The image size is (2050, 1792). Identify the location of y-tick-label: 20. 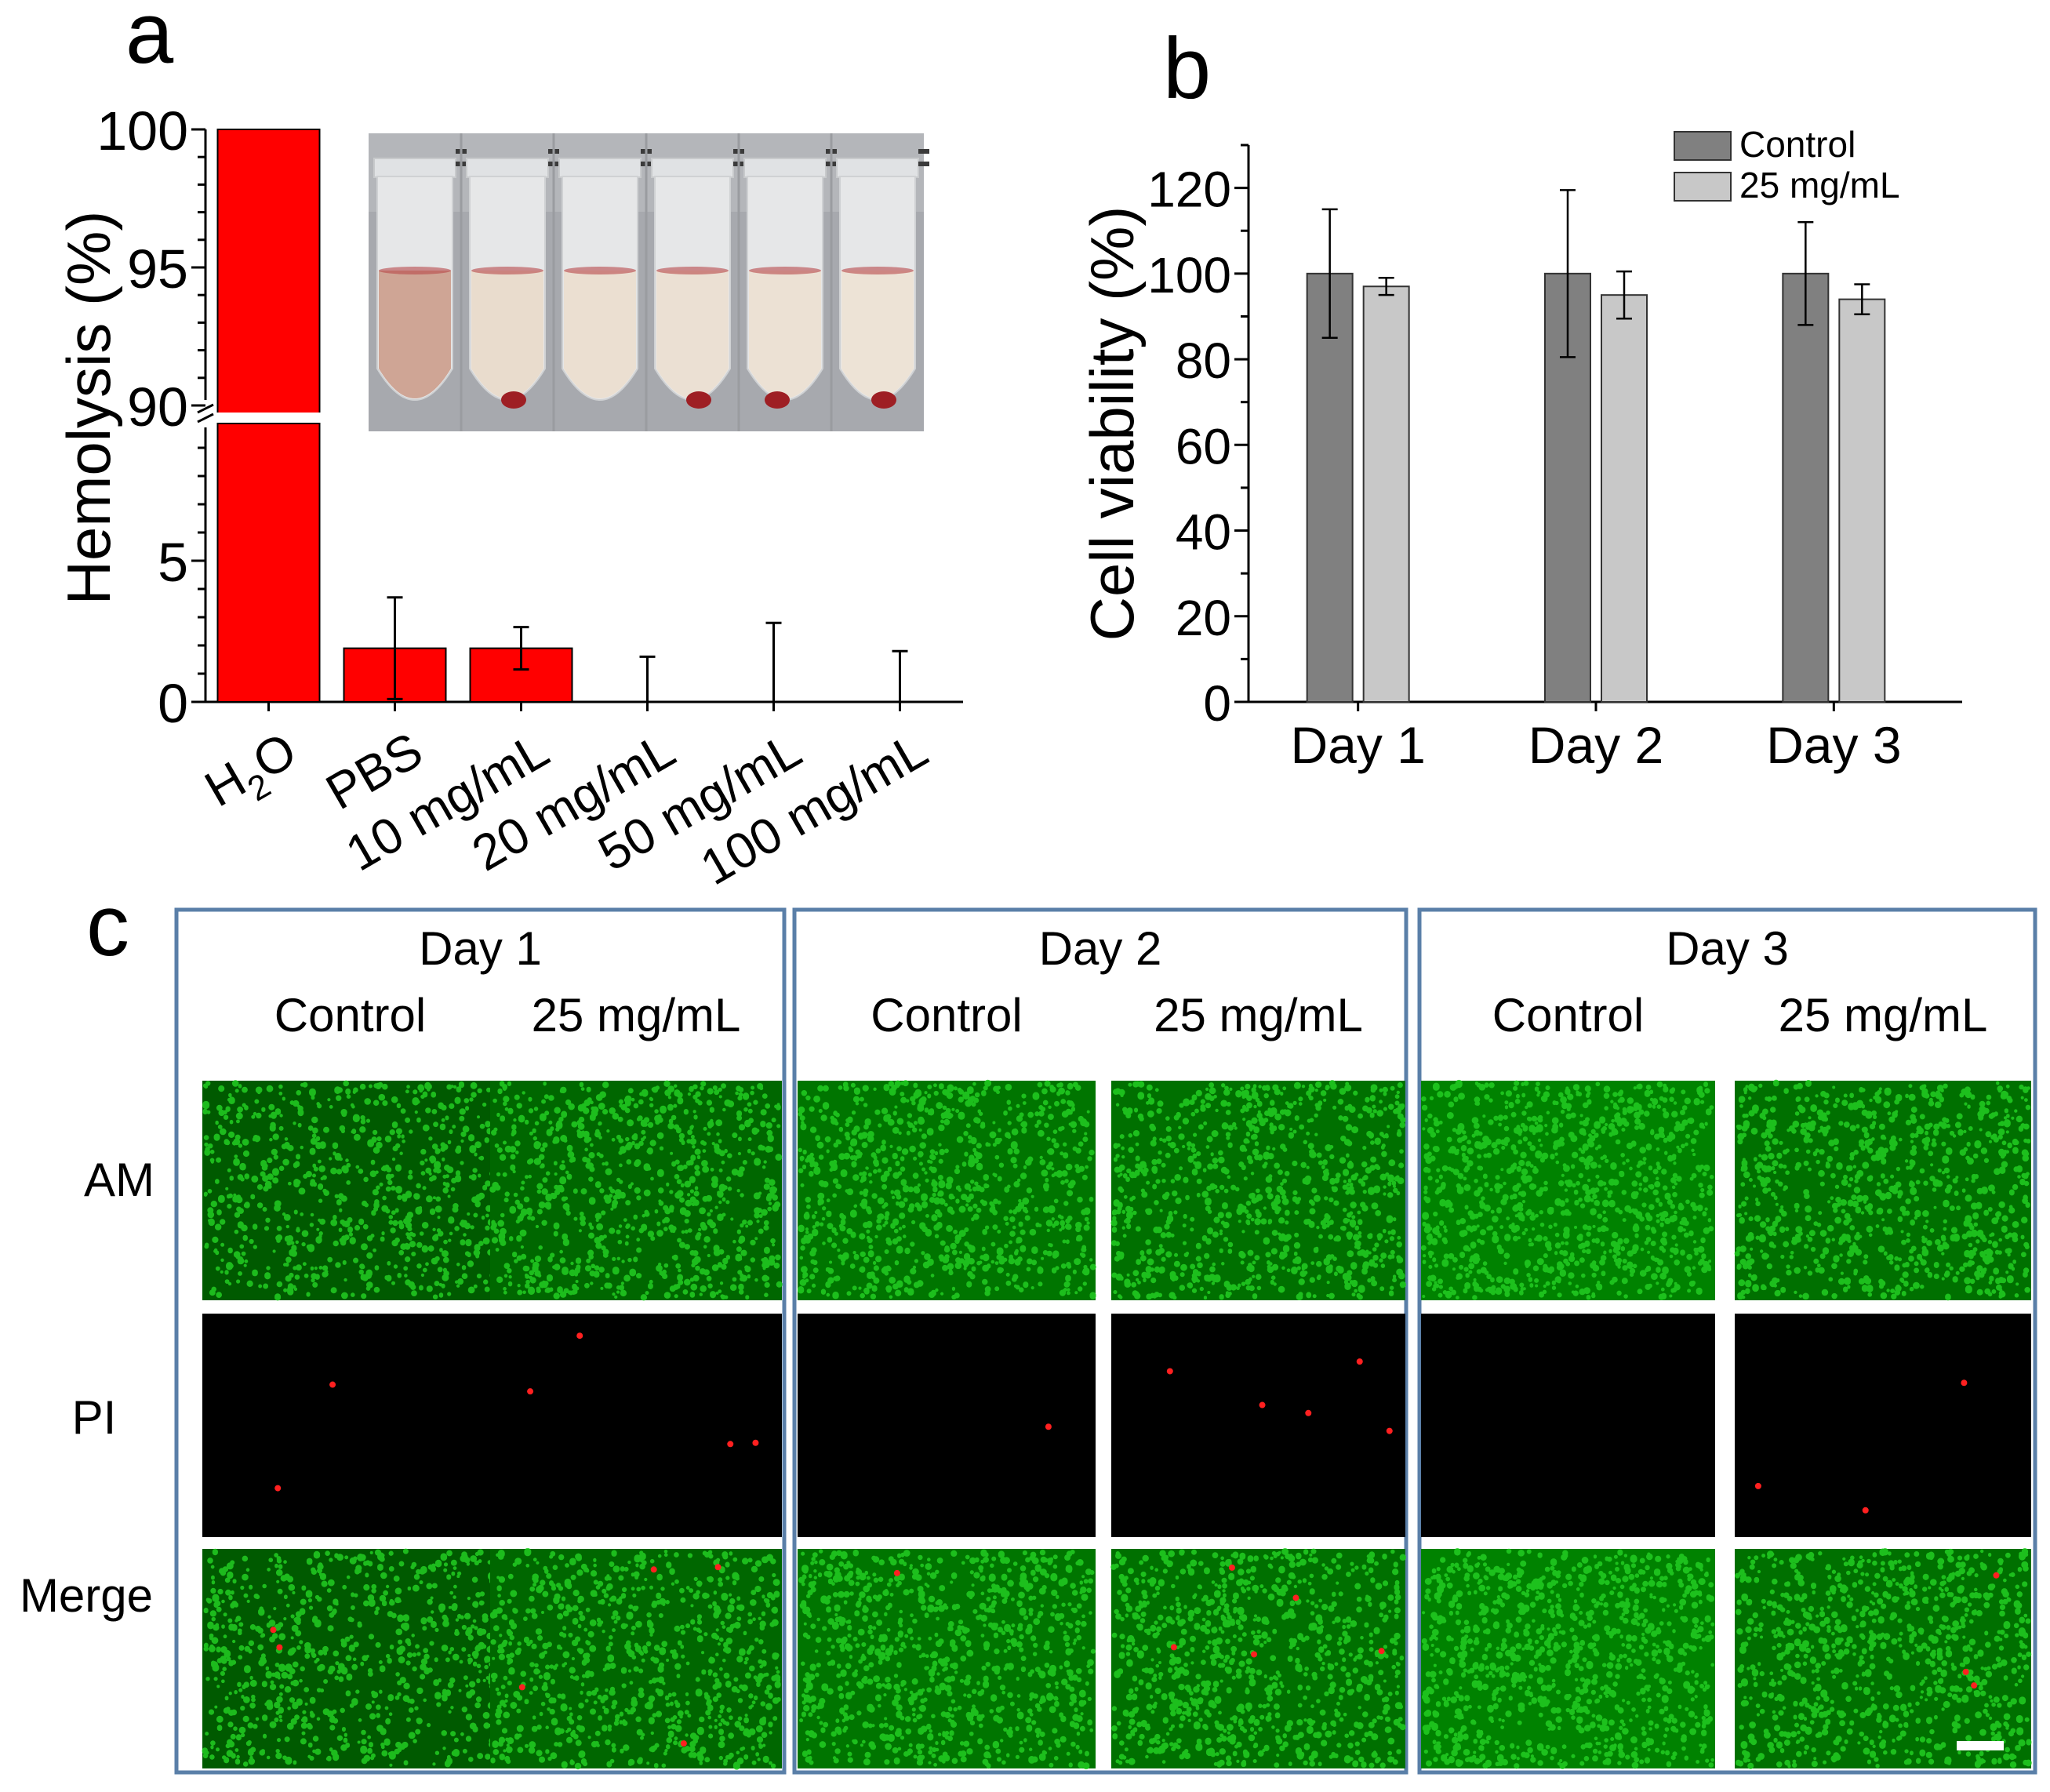
(1203, 618).